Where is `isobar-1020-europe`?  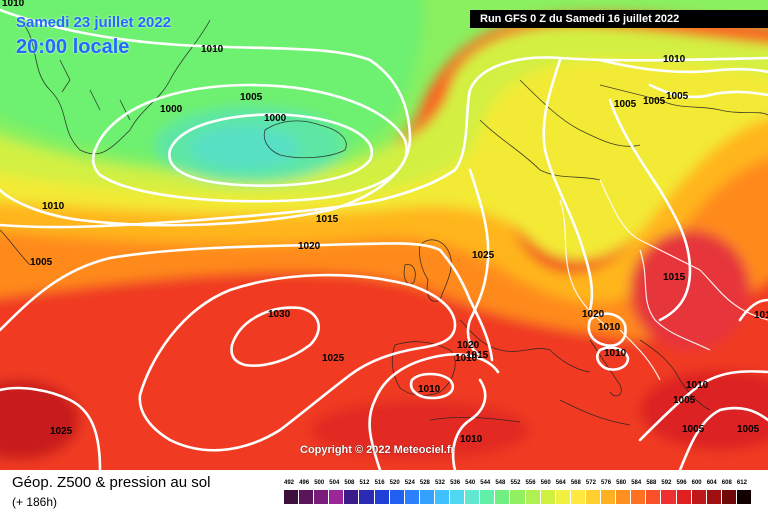 isobar-1020-europe is located at coordinates (568, 185).